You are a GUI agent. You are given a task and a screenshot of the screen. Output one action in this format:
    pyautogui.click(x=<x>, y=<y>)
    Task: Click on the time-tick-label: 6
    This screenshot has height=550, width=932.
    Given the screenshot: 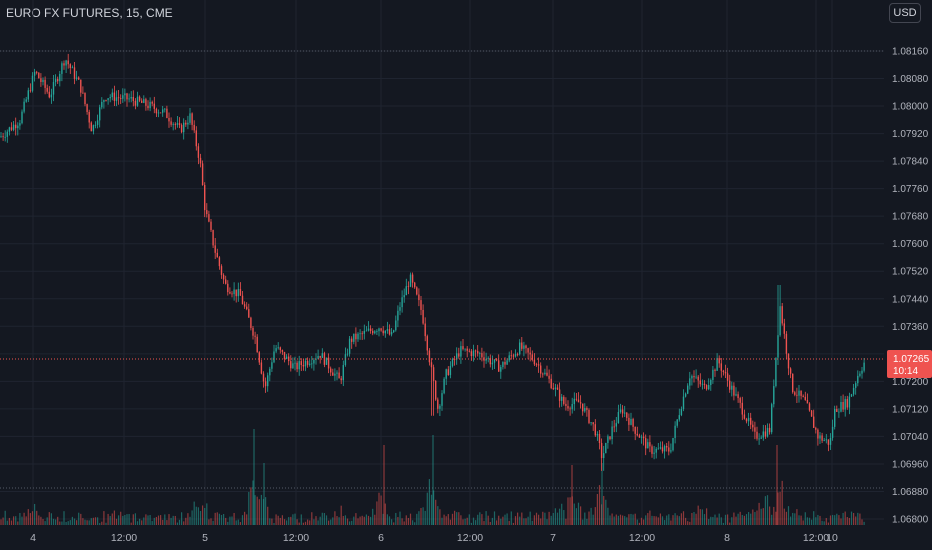 What is the action you would take?
    pyautogui.click(x=381, y=538)
    